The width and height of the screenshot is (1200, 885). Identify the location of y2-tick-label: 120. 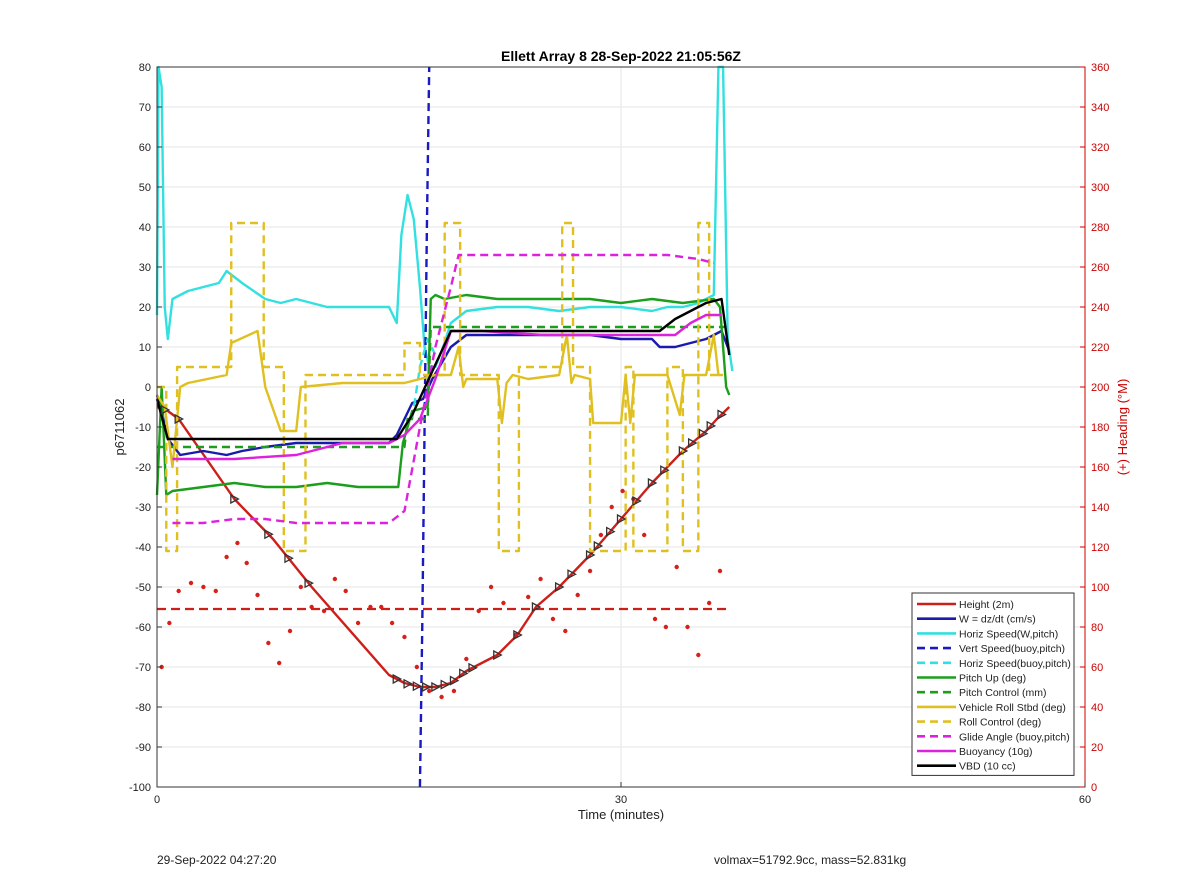
(1100, 548).